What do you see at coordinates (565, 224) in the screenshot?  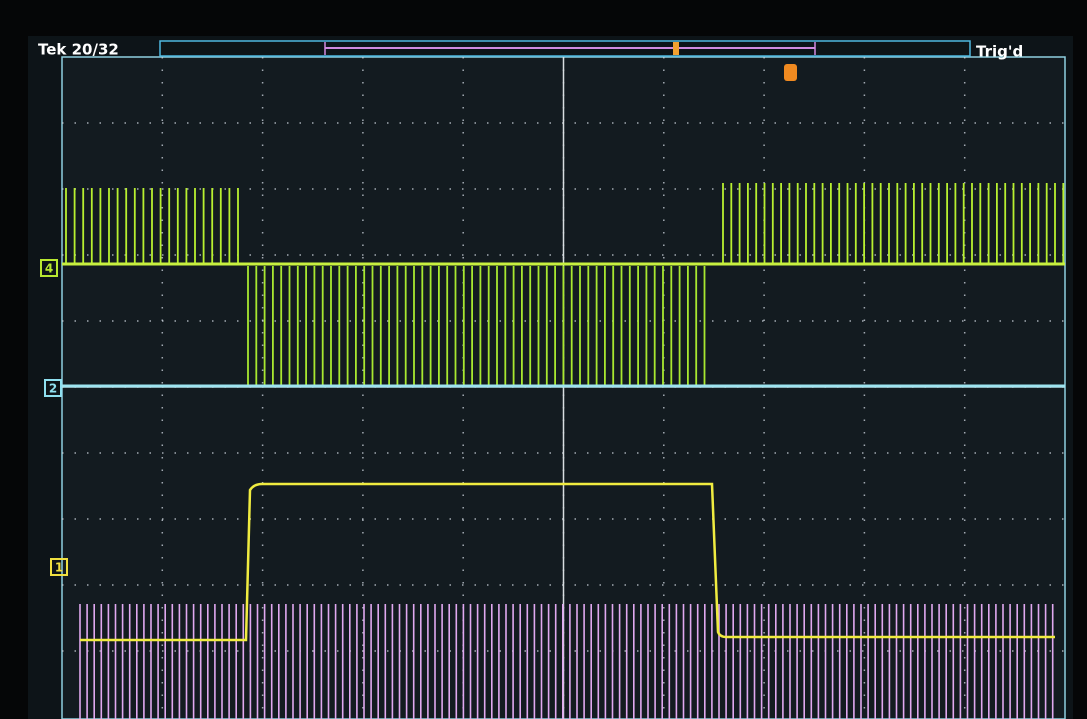 I see `ch4-pulses` at bounding box center [565, 224].